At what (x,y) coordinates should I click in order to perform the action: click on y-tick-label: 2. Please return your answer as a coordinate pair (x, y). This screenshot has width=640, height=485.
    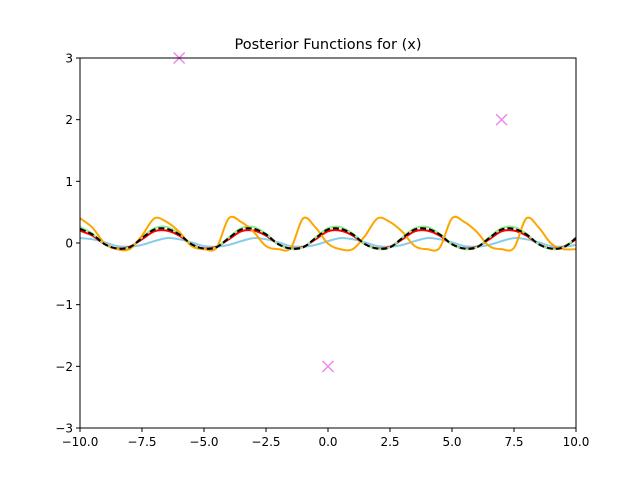
    Looking at the image, I should click on (69, 120).